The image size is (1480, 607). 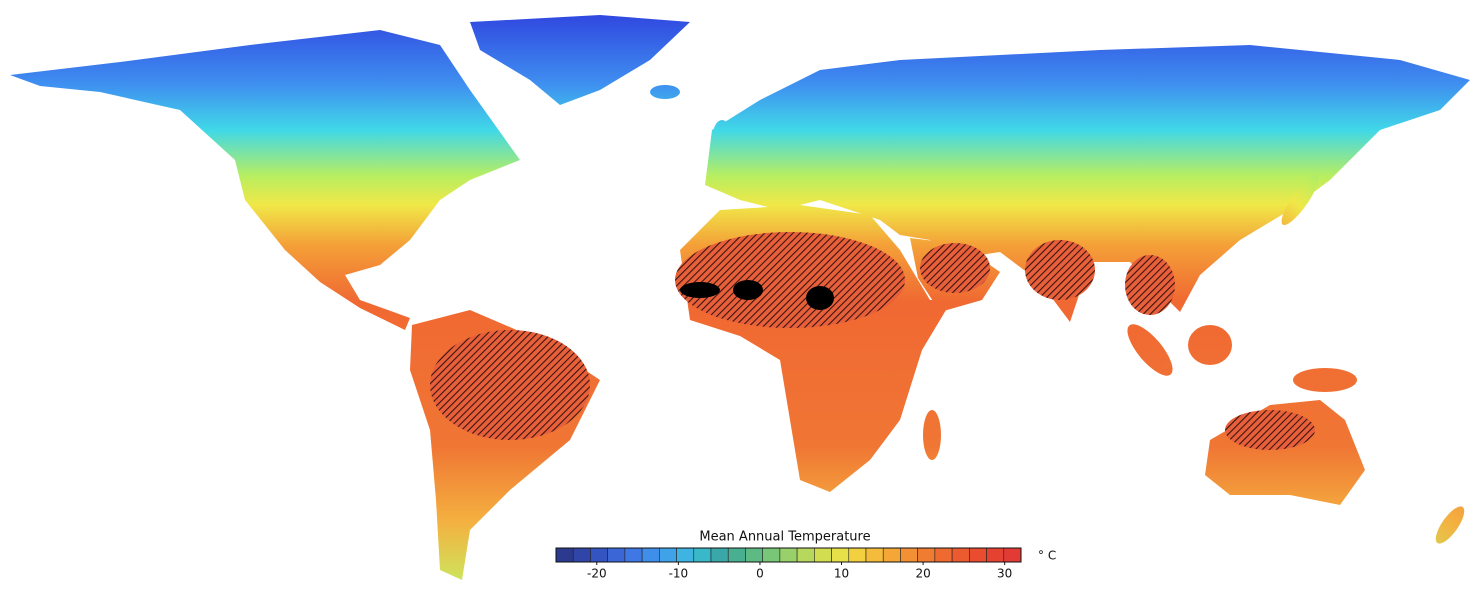 I want to click on colorbar-frame, so click(x=788, y=555).